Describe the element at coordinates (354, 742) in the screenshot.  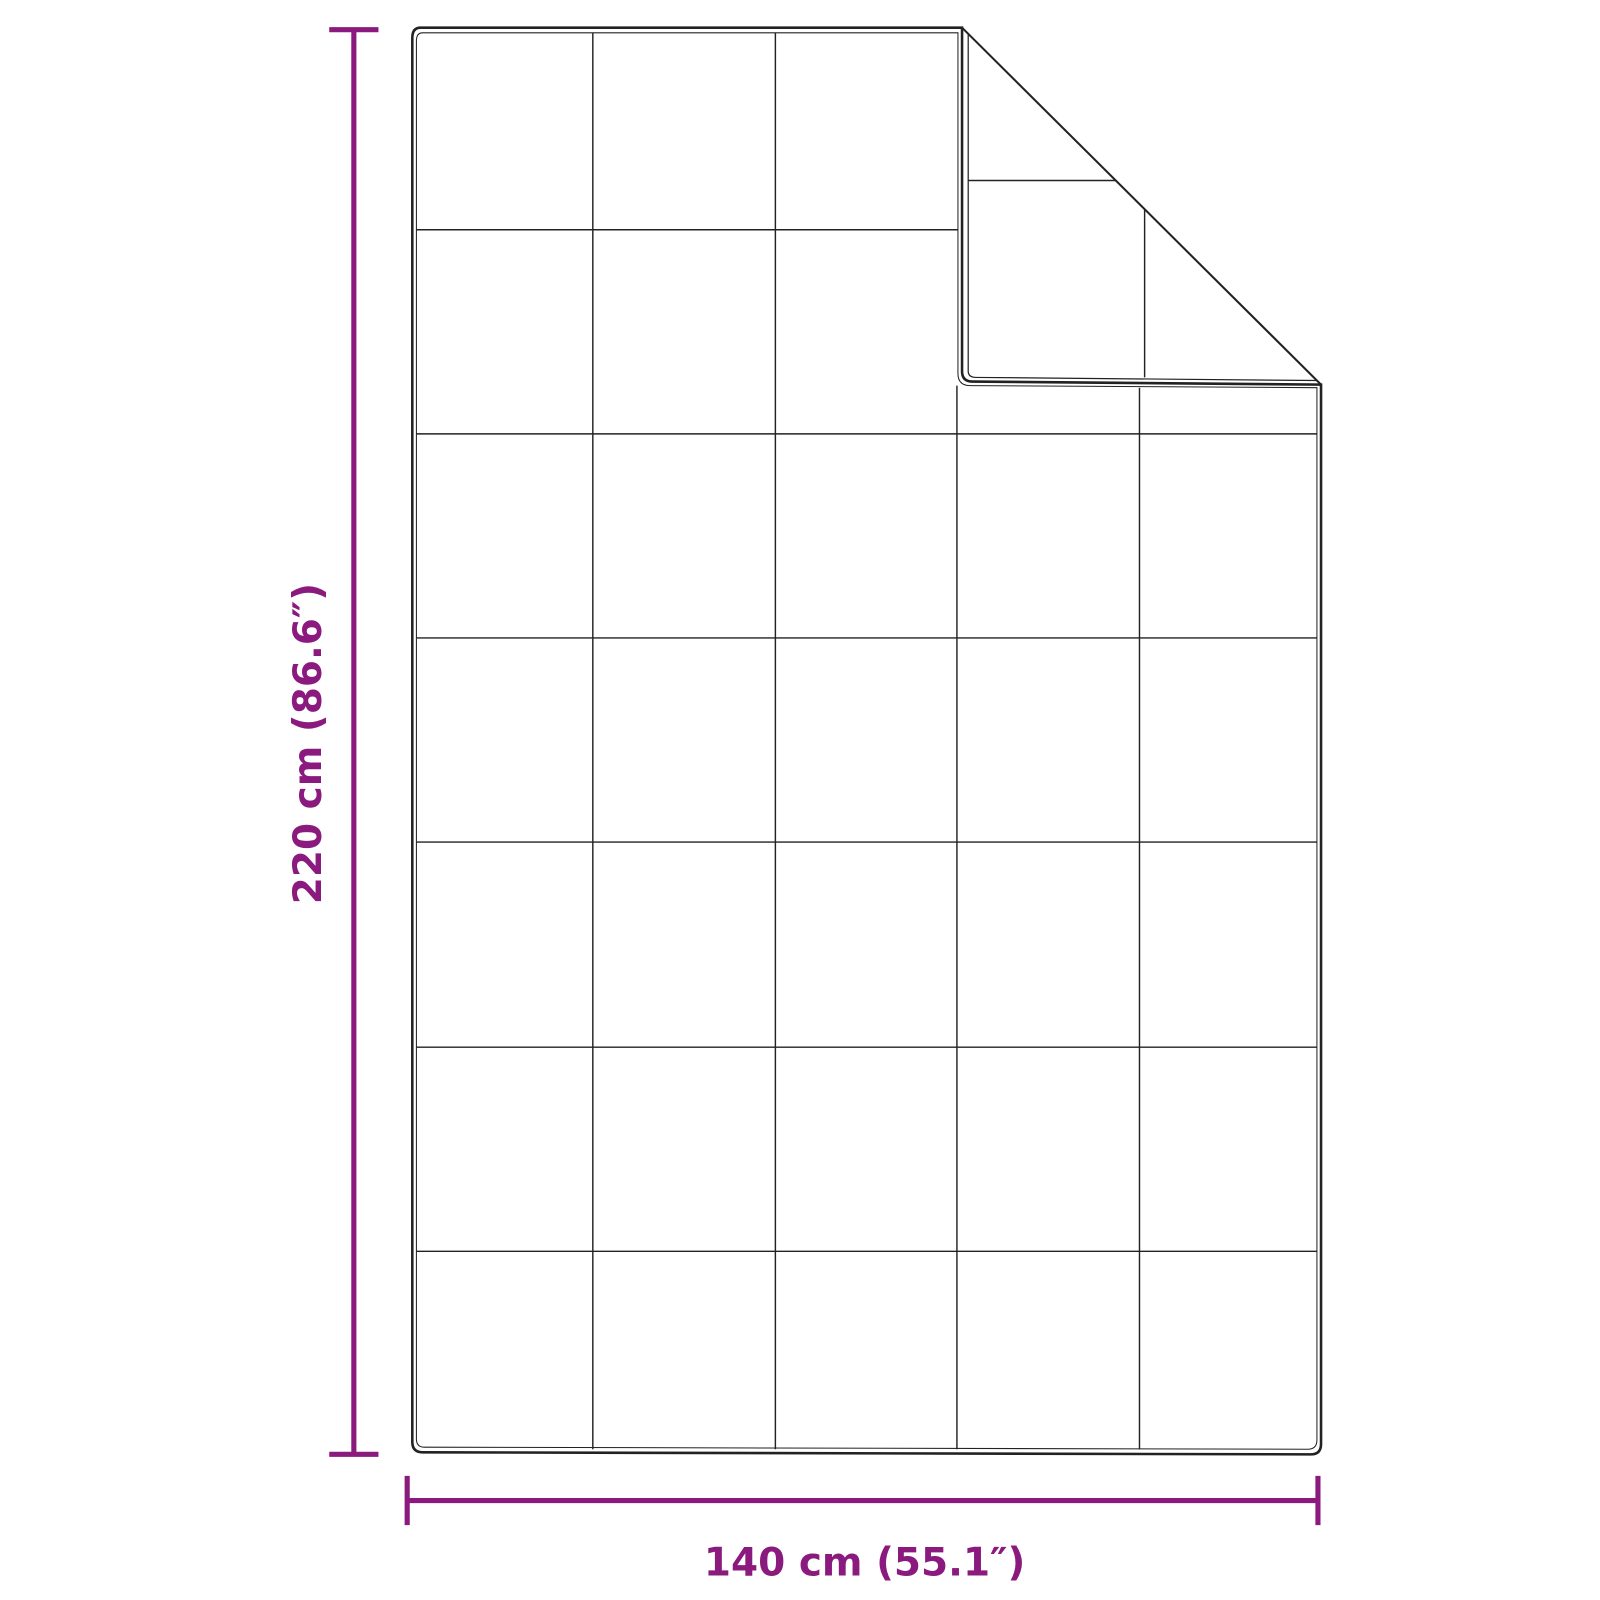
I see `height-dimension` at that location.